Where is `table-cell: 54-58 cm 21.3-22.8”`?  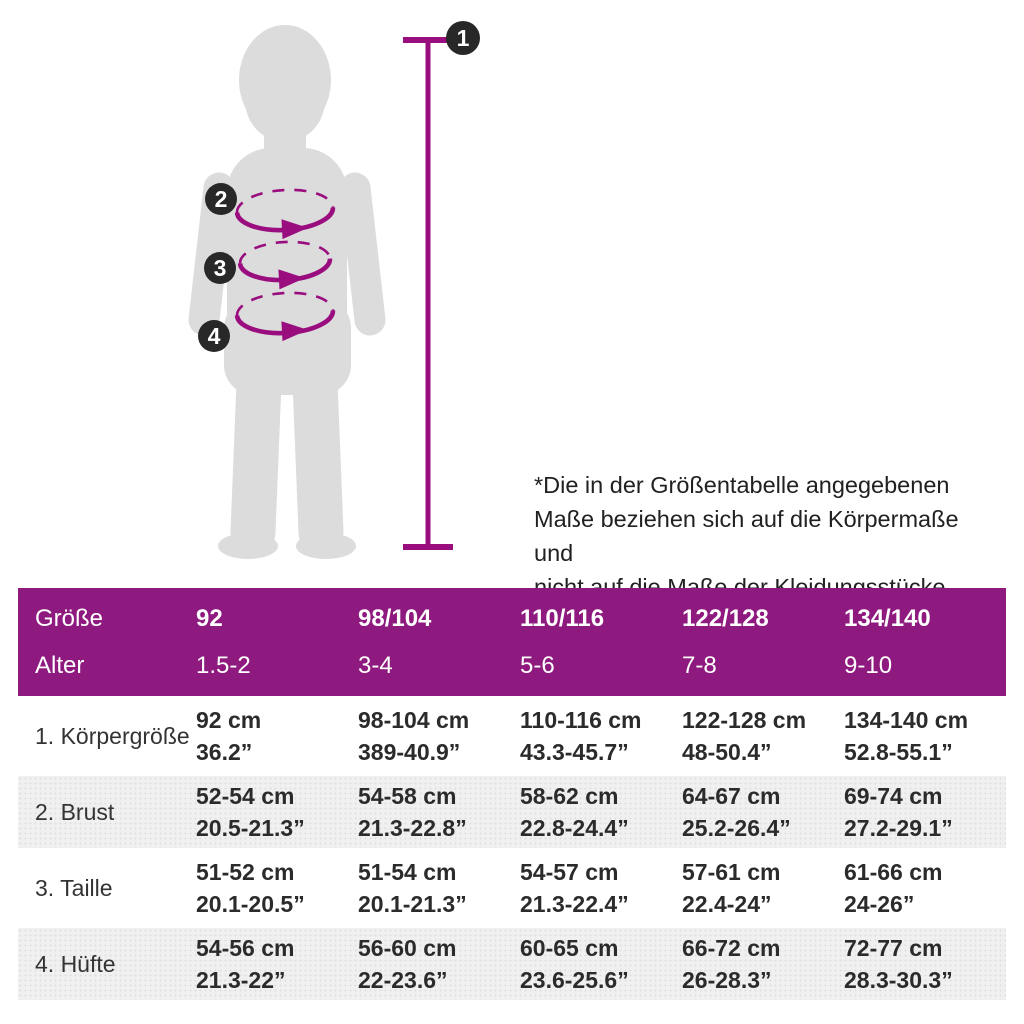
table-cell: 54-58 cm 21.3-22.8” is located at coordinates (412, 812).